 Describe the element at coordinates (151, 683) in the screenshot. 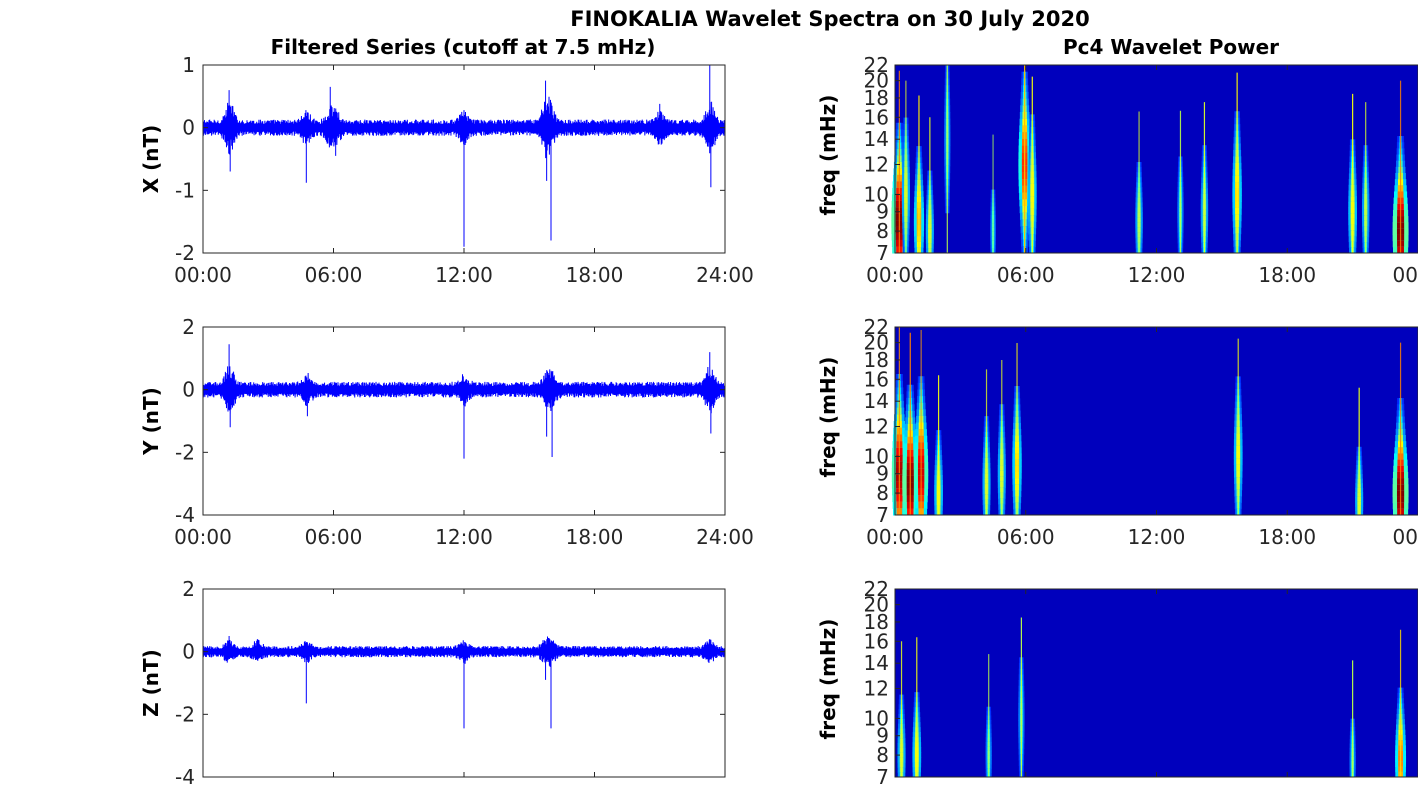

I see `y-axis-label: Z (nT)` at that location.